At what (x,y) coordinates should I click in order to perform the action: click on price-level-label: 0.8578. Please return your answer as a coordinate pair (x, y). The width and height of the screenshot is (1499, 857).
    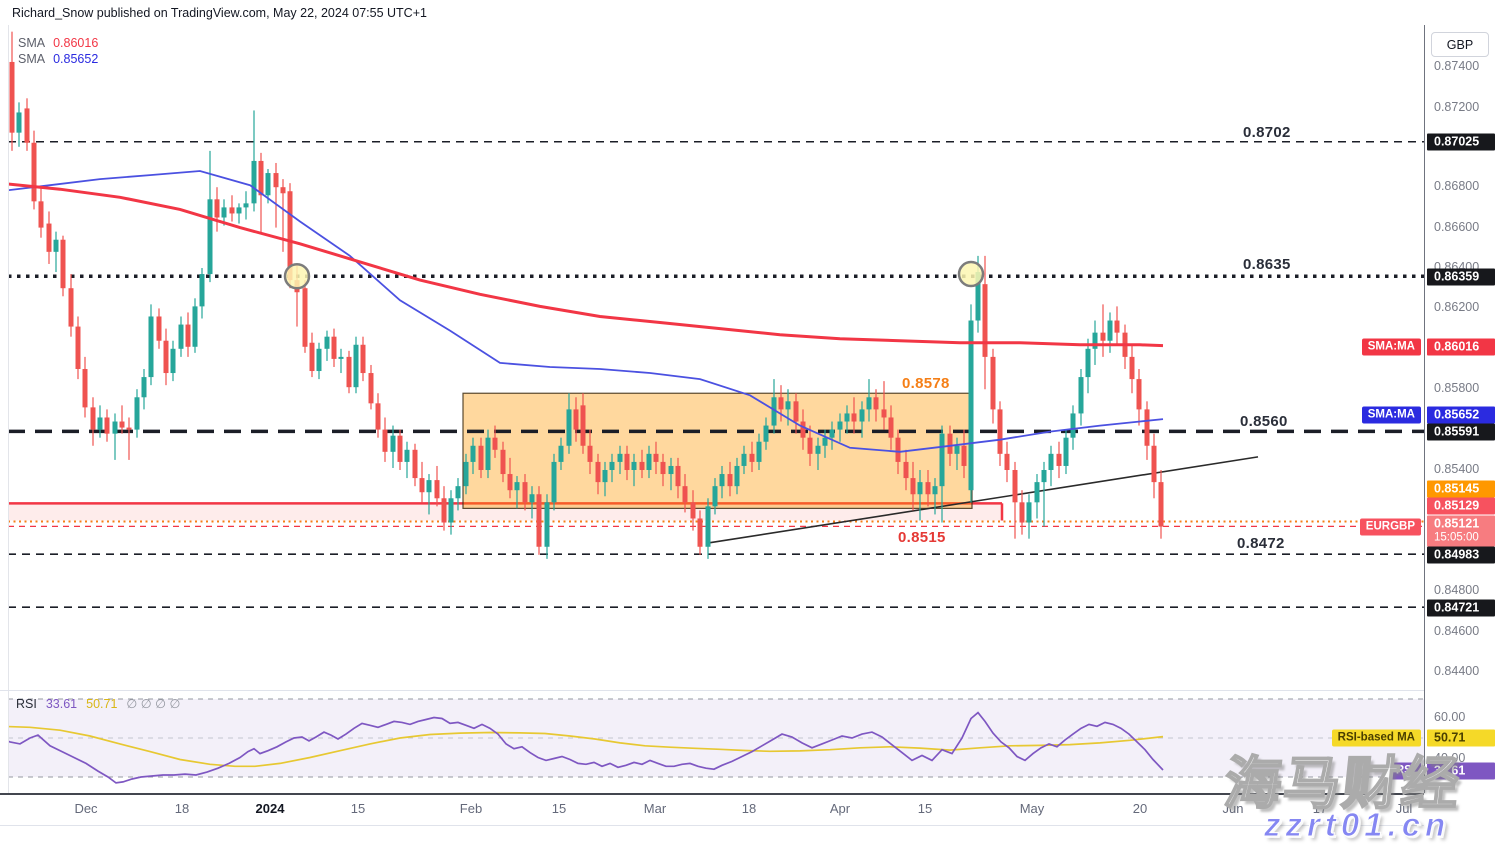
    Looking at the image, I should click on (926, 383).